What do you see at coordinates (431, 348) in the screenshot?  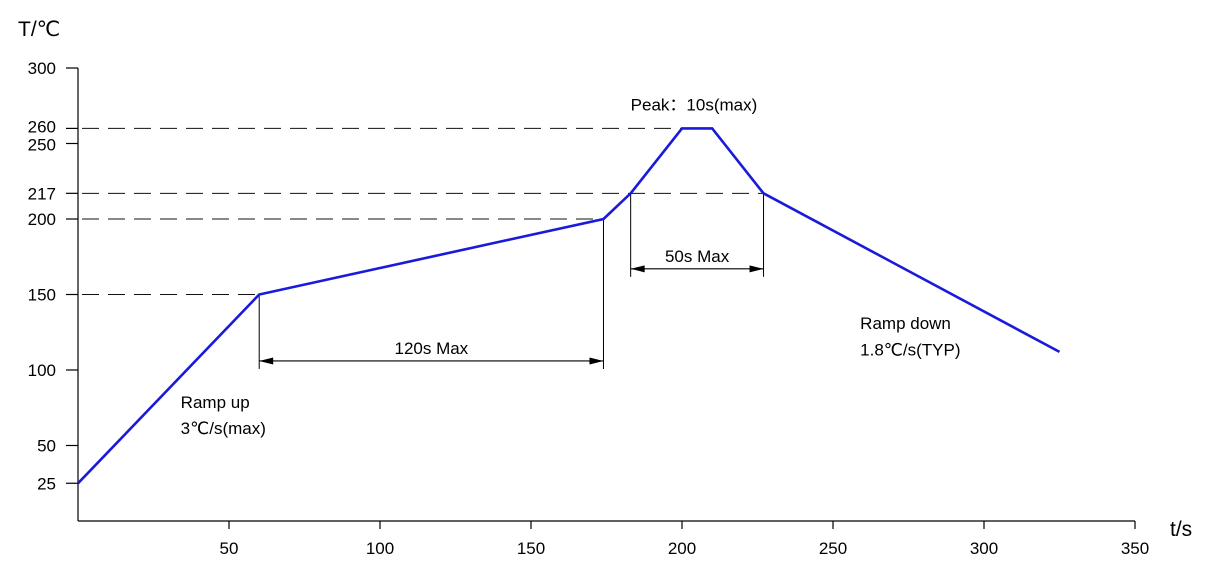 I see `span-label: 120s Max` at bounding box center [431, 348].